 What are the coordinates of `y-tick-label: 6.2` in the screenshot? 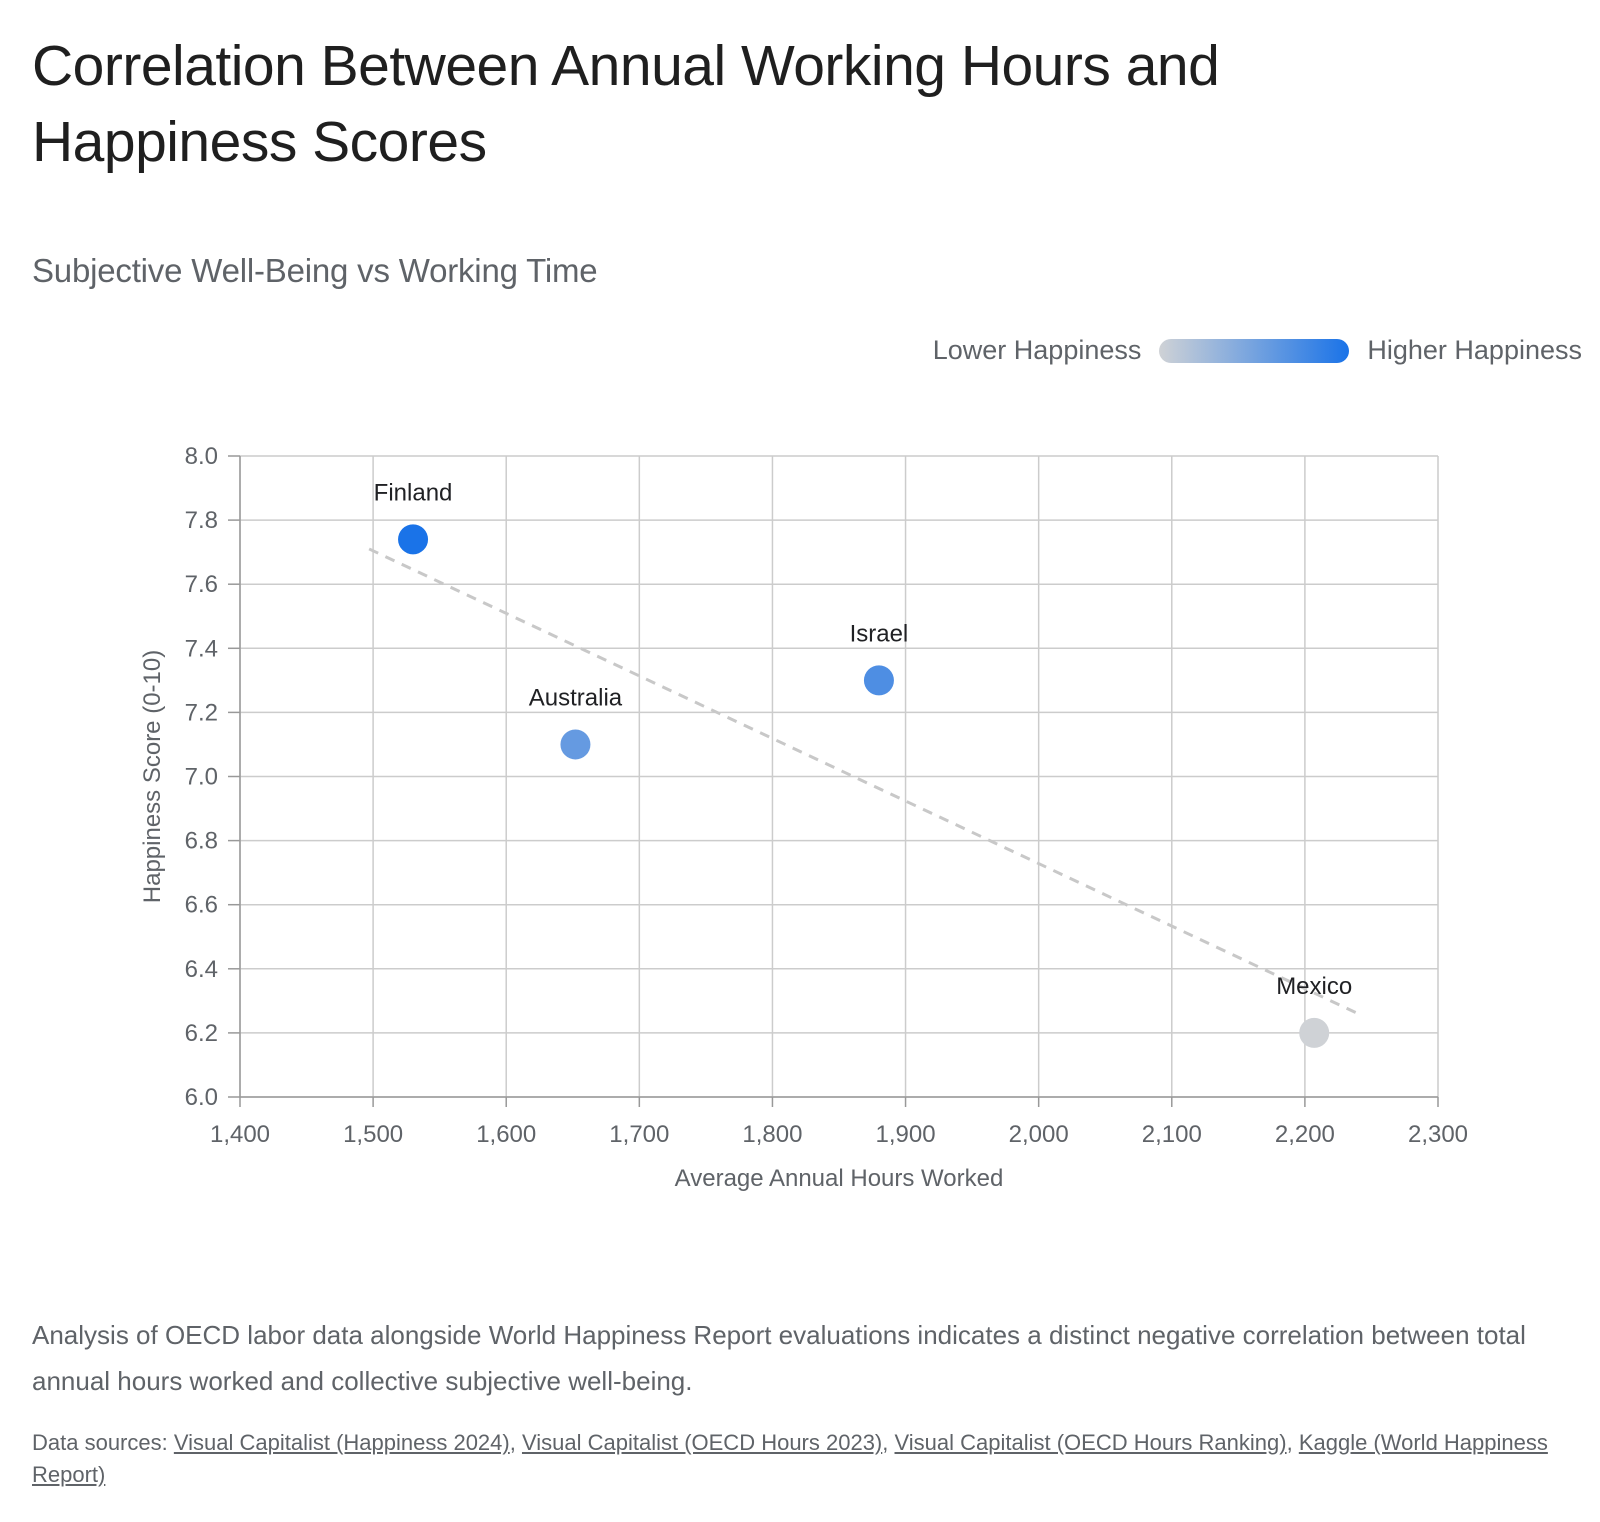 It's located at (201, 1033).